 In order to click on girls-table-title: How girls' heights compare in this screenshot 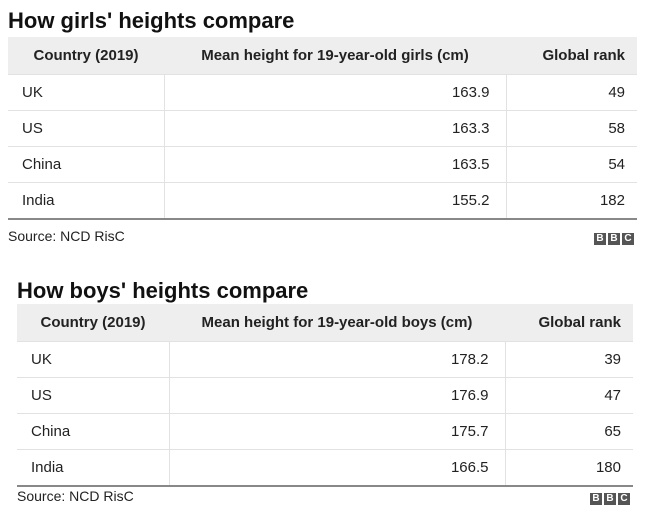, I will do `click(151, 20)`.